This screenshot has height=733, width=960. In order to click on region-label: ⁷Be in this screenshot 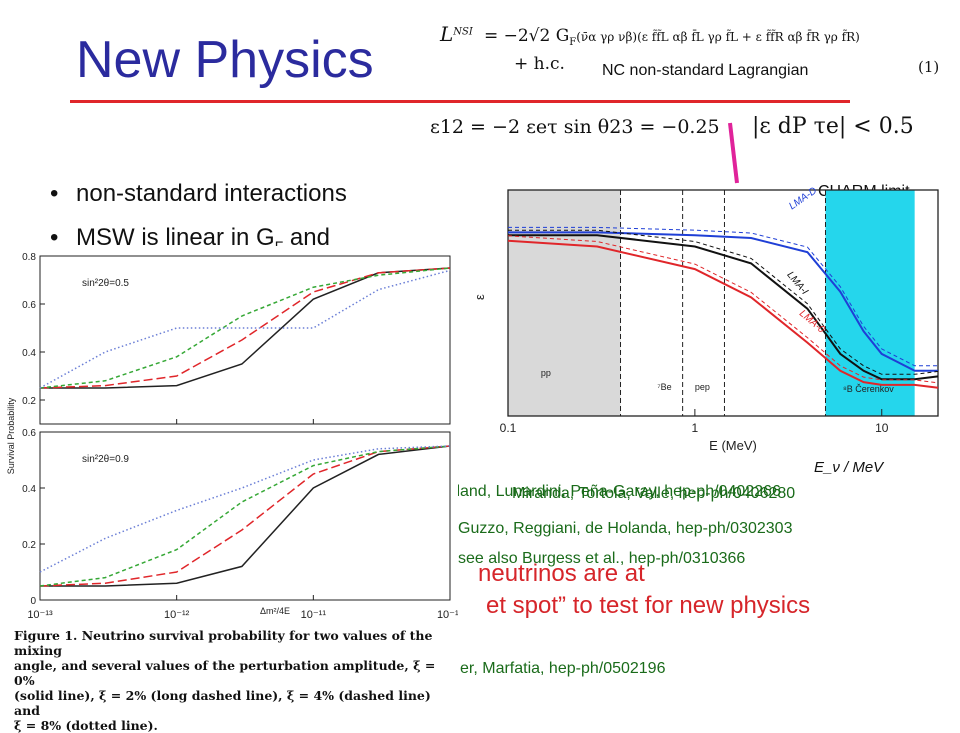, I will do `click(664, 387)`.